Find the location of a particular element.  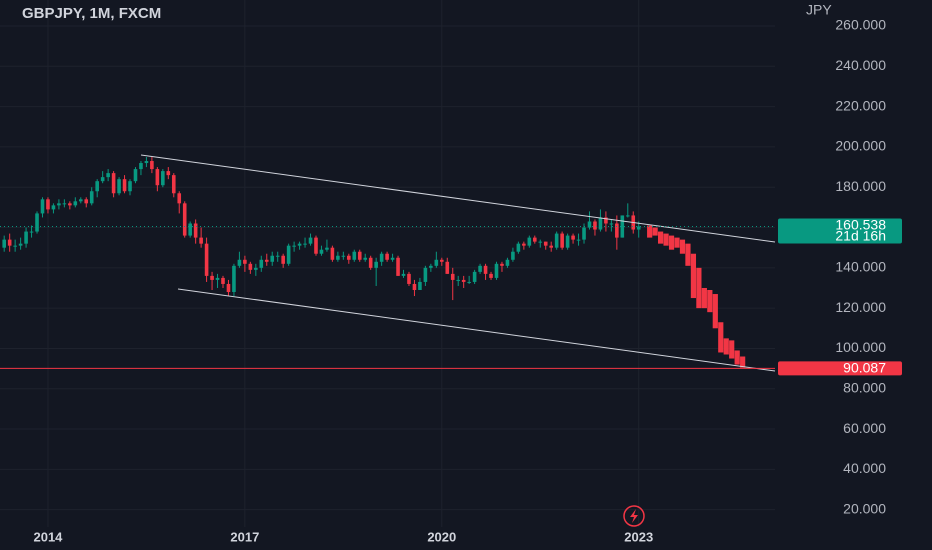

y-tick-label: 200.000 is located at coordinates (860, 146).